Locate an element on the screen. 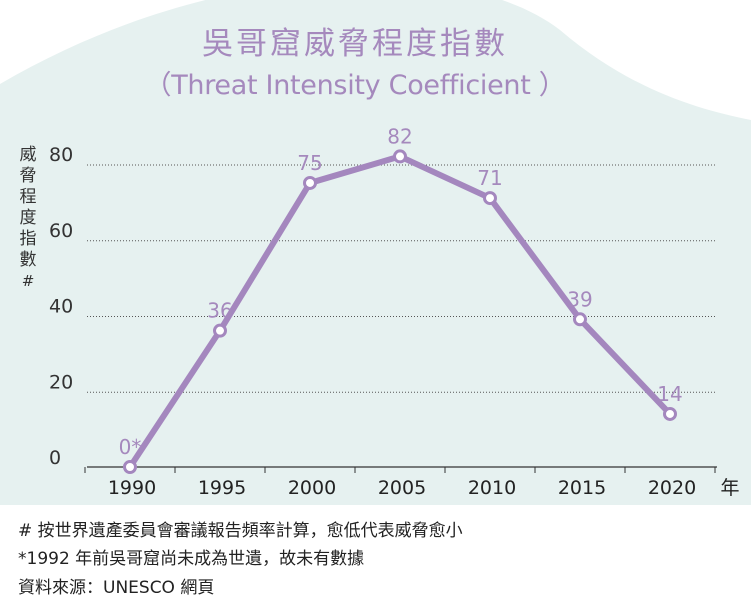 The height and width of the screenshot is (609, 751). y-axis-label-char: # is located at coordinates (28, 281).